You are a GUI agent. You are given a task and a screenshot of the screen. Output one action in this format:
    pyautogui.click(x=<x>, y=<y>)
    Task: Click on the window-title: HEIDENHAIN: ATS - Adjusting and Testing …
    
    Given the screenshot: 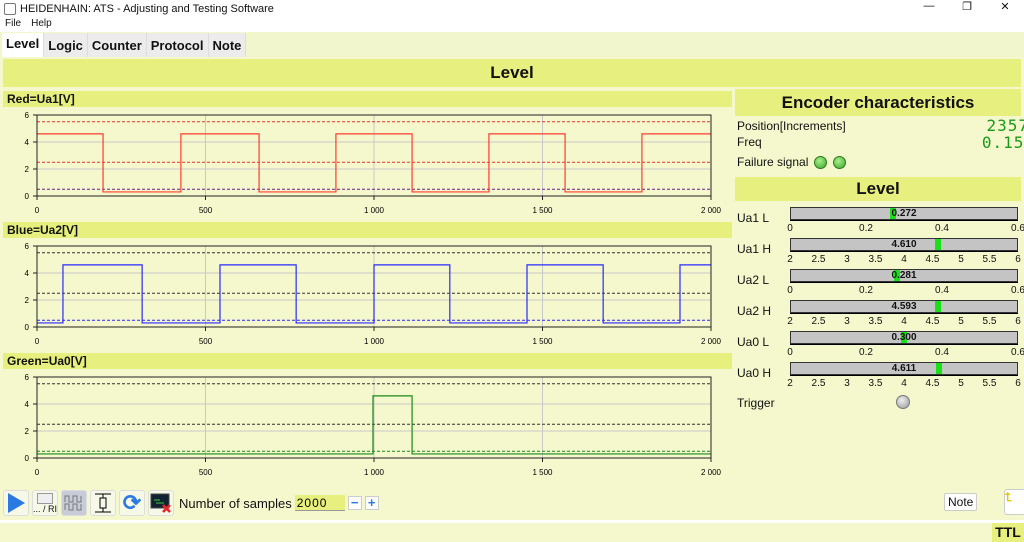 What is the action you would take?
    pyautogui.click(x=147, y=9)
    